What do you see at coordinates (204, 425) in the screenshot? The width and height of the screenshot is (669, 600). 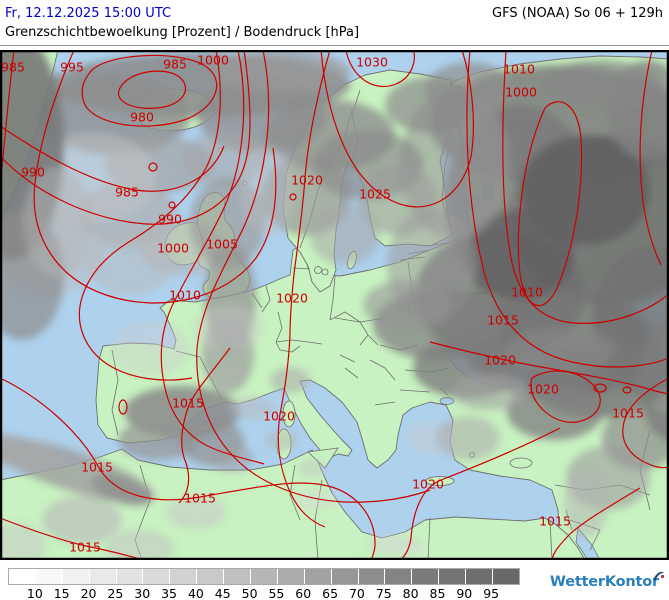 I see `isobar-1015-spain` at bounding box center [204, 425].